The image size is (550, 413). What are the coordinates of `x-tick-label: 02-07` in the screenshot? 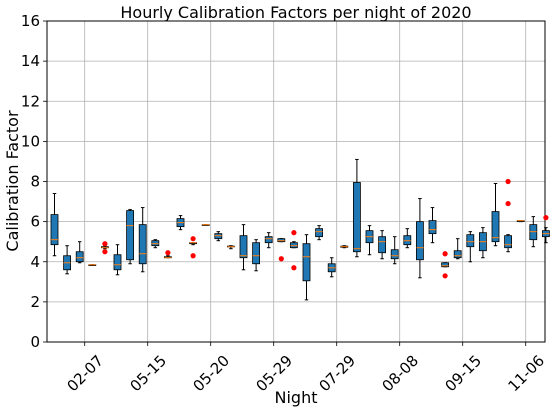 It's located at (86, 374).